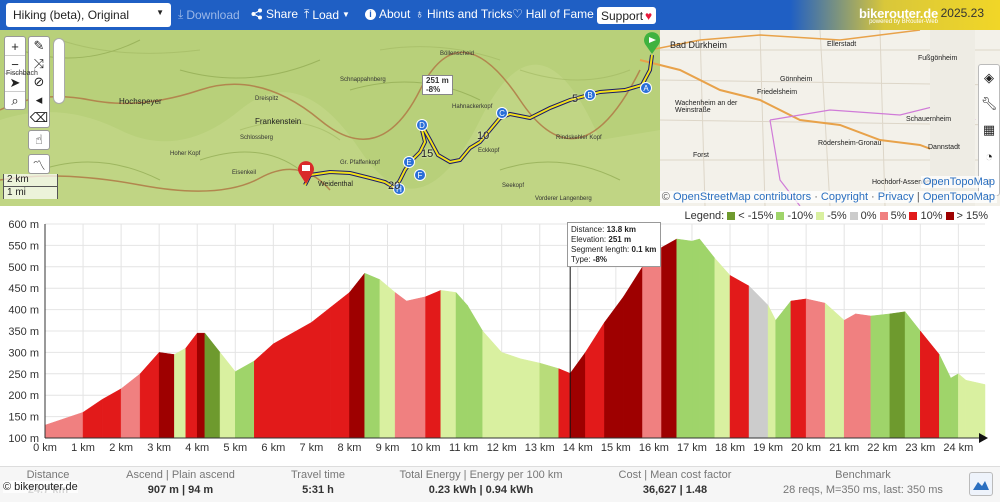 Image resolution: width=1000 pixels, height=502 pixels. What do you see at coordinates (39, 117) in the screenshot?
I see `trash-icon: ⌫` at bounding box center [39, 117].